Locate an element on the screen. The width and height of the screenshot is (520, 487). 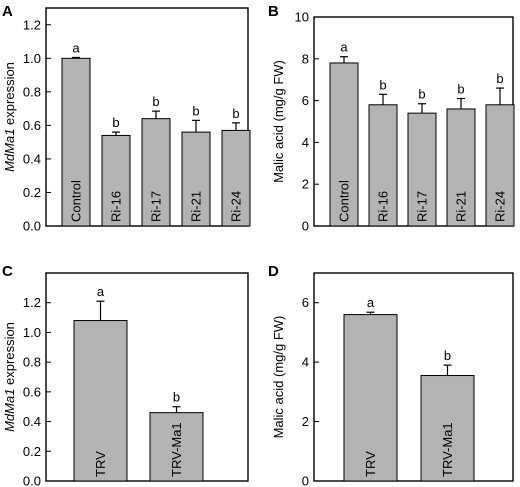
panel-letter: D is located at coordinates (273, 271).